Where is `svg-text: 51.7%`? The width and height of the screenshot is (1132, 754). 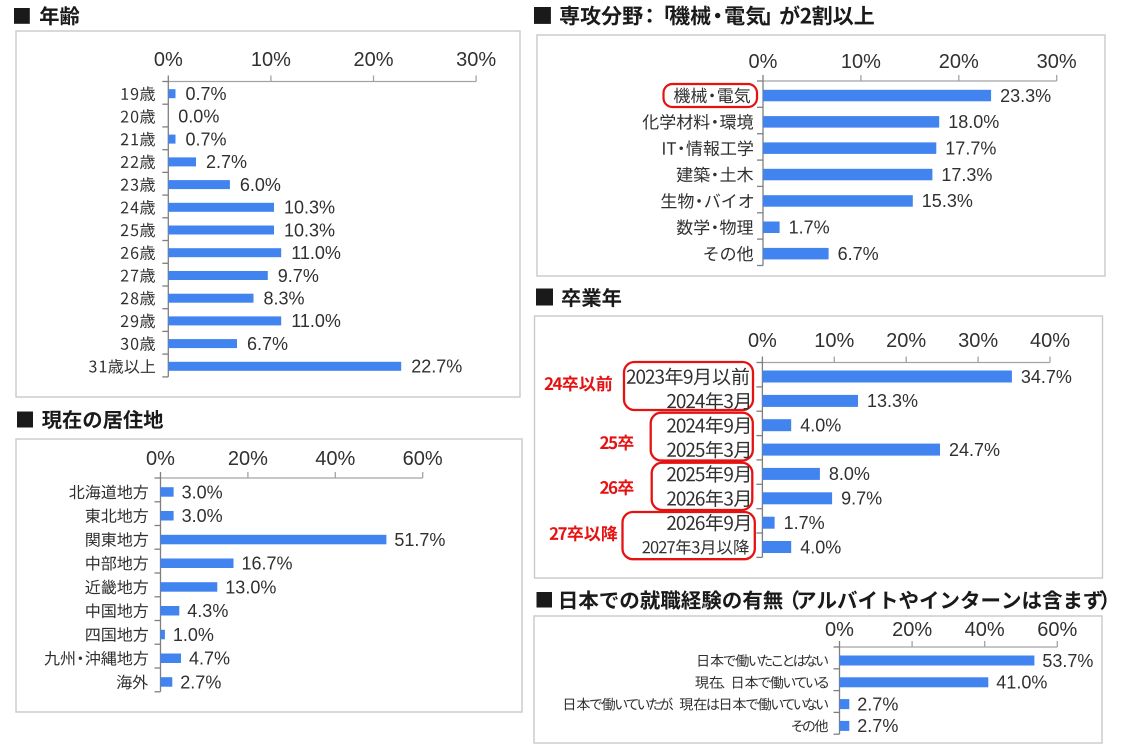
svg-text: 51.7% is located at coordinates (419, 540).